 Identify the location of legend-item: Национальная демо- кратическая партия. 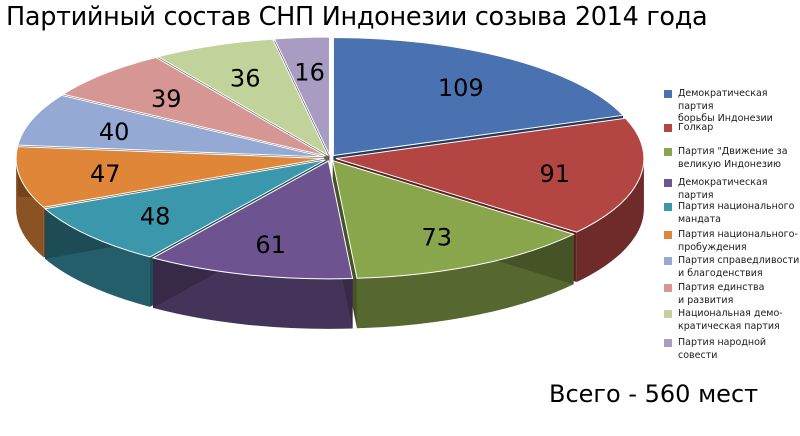
(732, 320).